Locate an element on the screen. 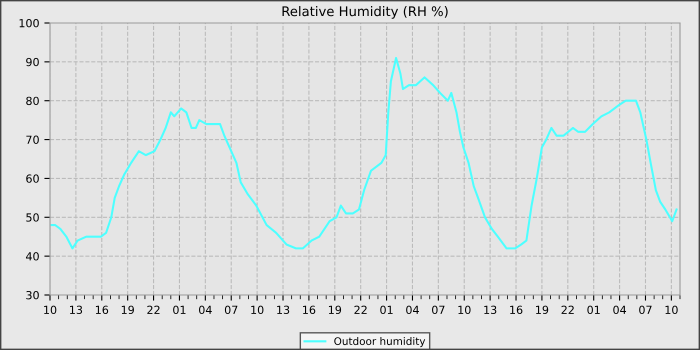 Image resolution: width=700 pixels, height=350 pixels. y-tick-label: 80 is located at coordinates (32, 101).